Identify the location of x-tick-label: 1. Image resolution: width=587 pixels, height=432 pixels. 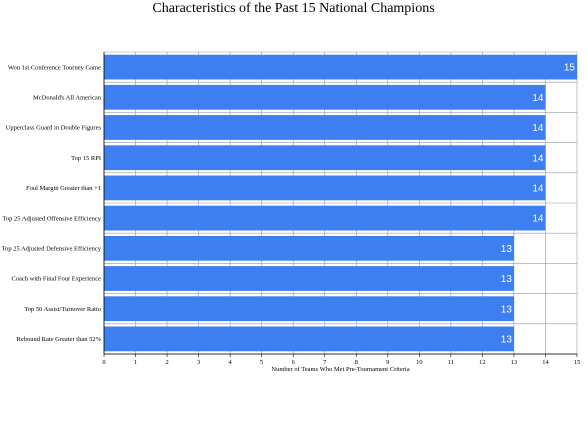
(135, 362).